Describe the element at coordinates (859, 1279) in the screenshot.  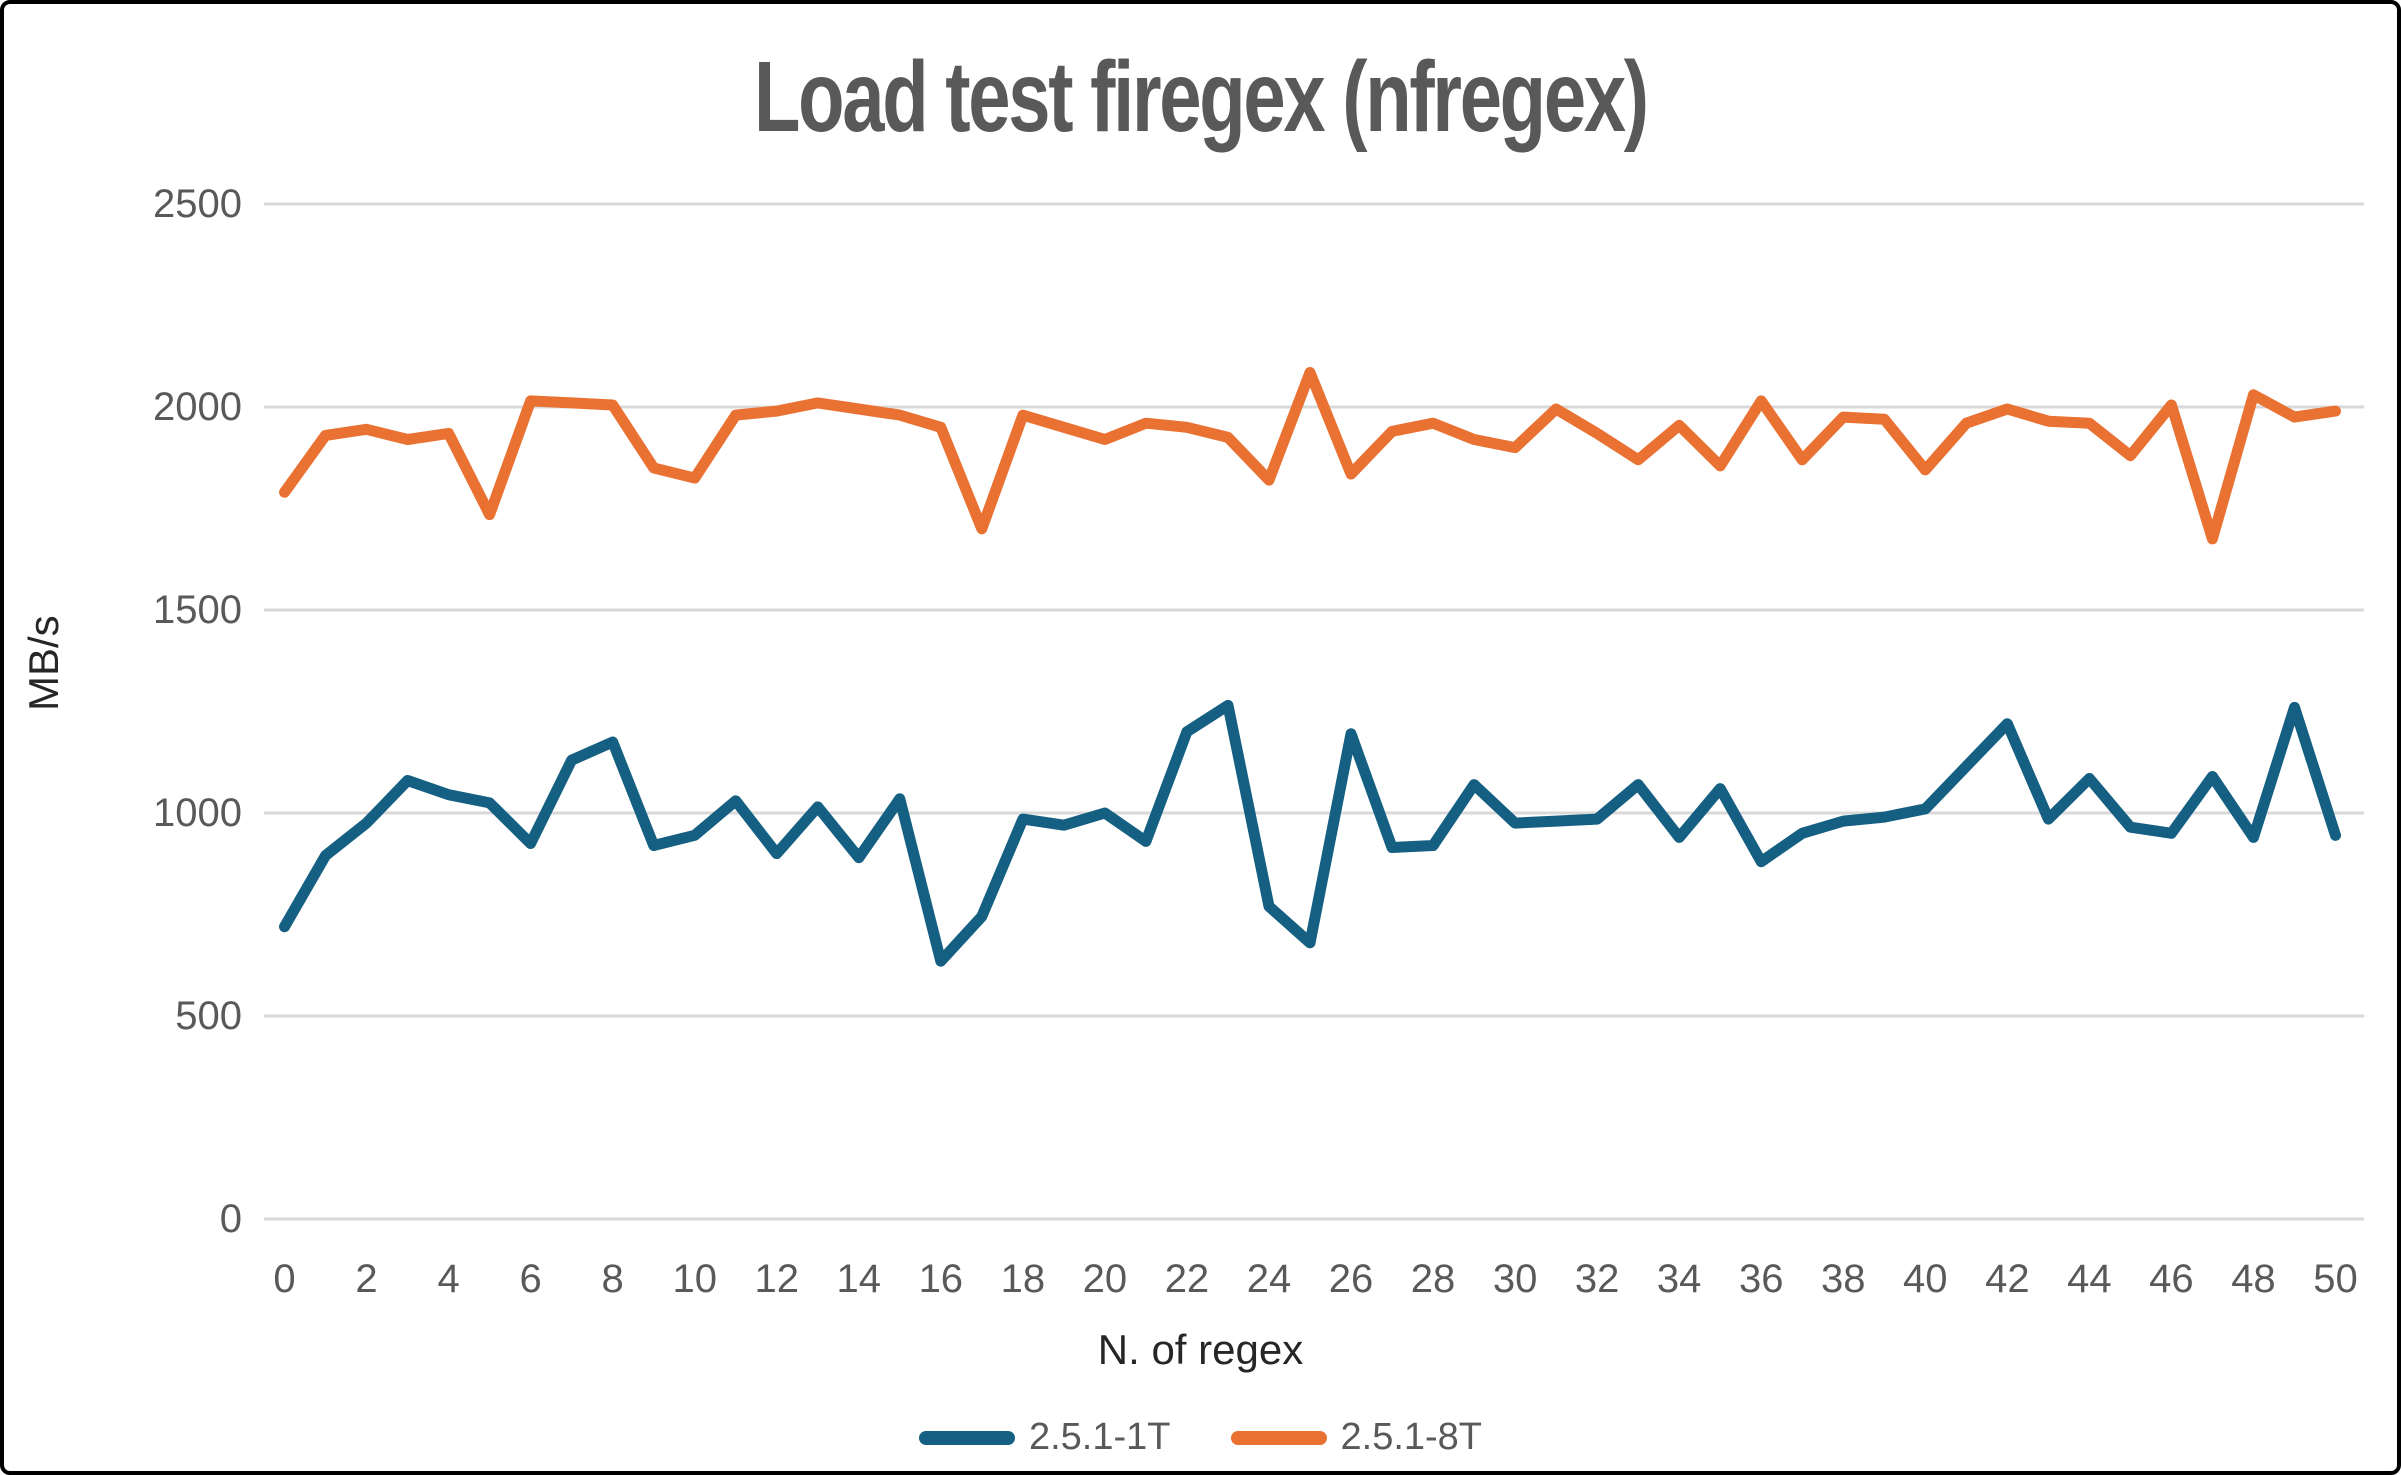
I see `x-tick-label-14: 14` at that location.